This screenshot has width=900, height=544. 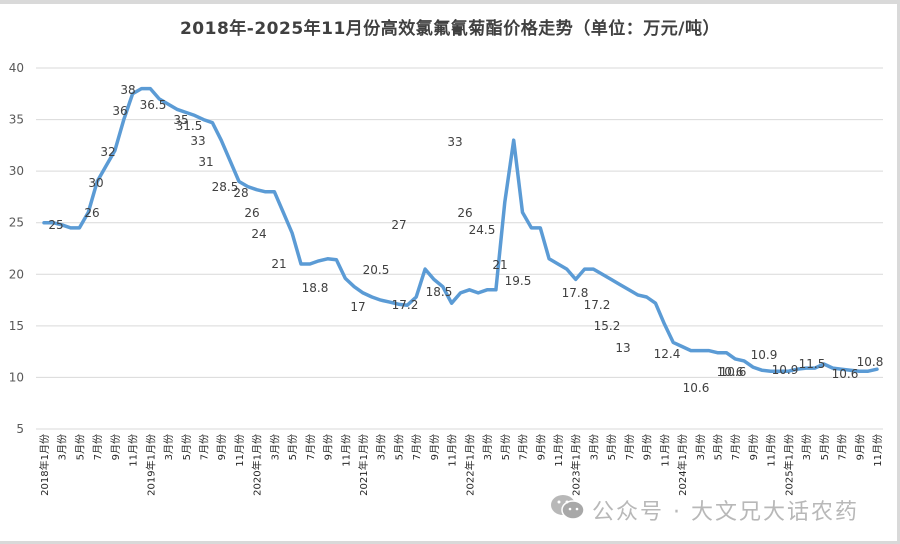 What do you see at coordinates (812, 364) in the screenshot?
I see `data-label: 11.5` at bounding box center [812, 364].